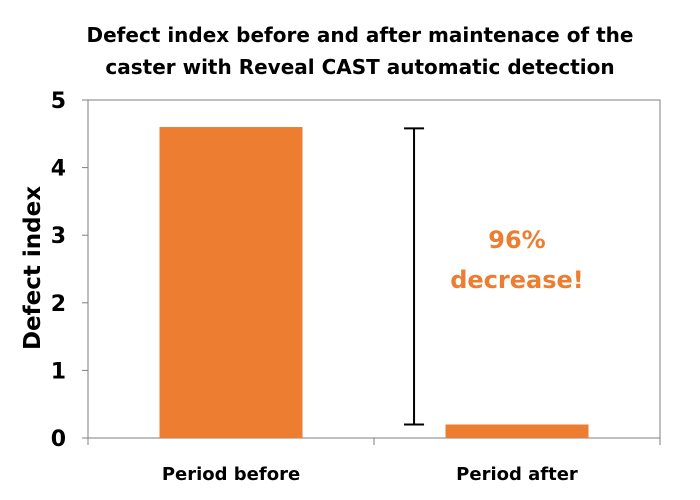 Image resolution: width=700 pixels, height=500 pixels. Describe the element at coordinates (58, 169) in the screenshot. I see `y-tick-label: 4` at that location.